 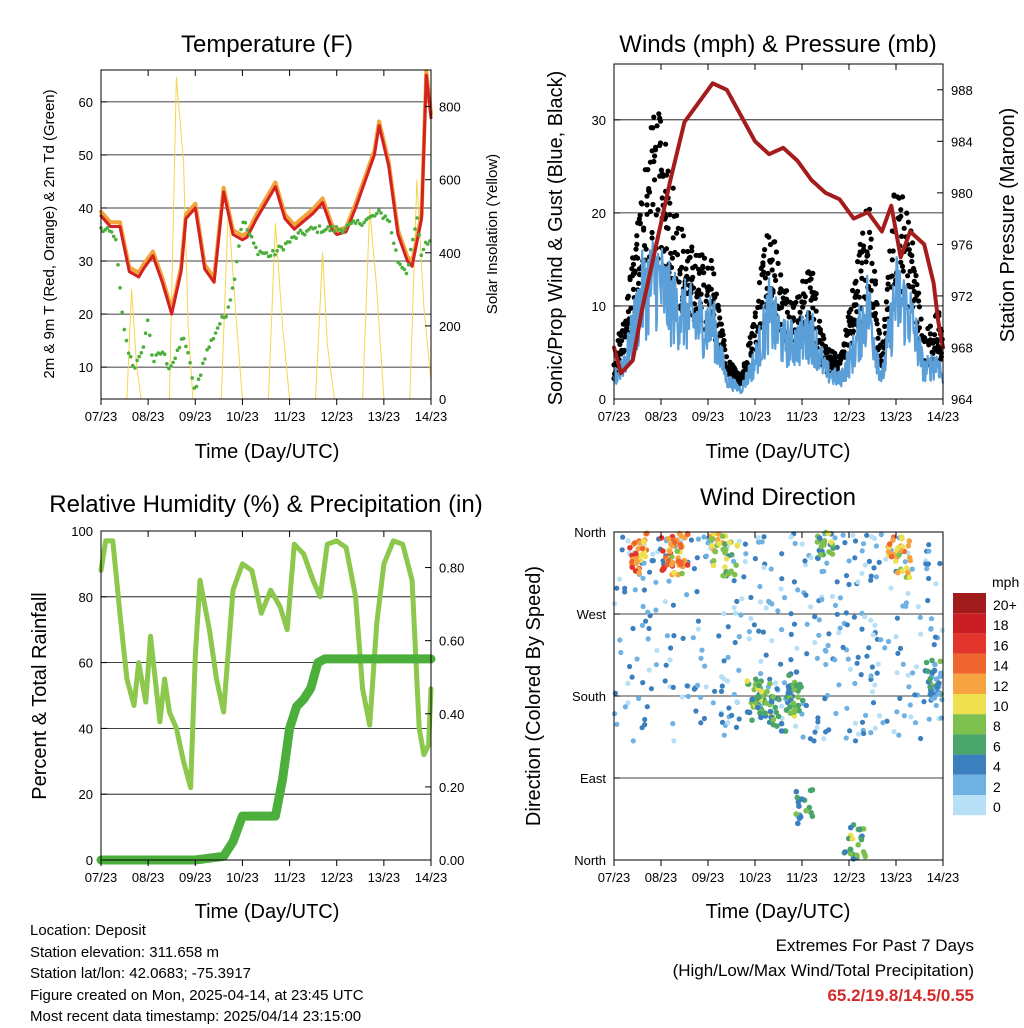 What do you see at coordinates (602, 399) in the screenshot?
I see `winds-y-tick-label: 0` at bounding box center [602, 399].